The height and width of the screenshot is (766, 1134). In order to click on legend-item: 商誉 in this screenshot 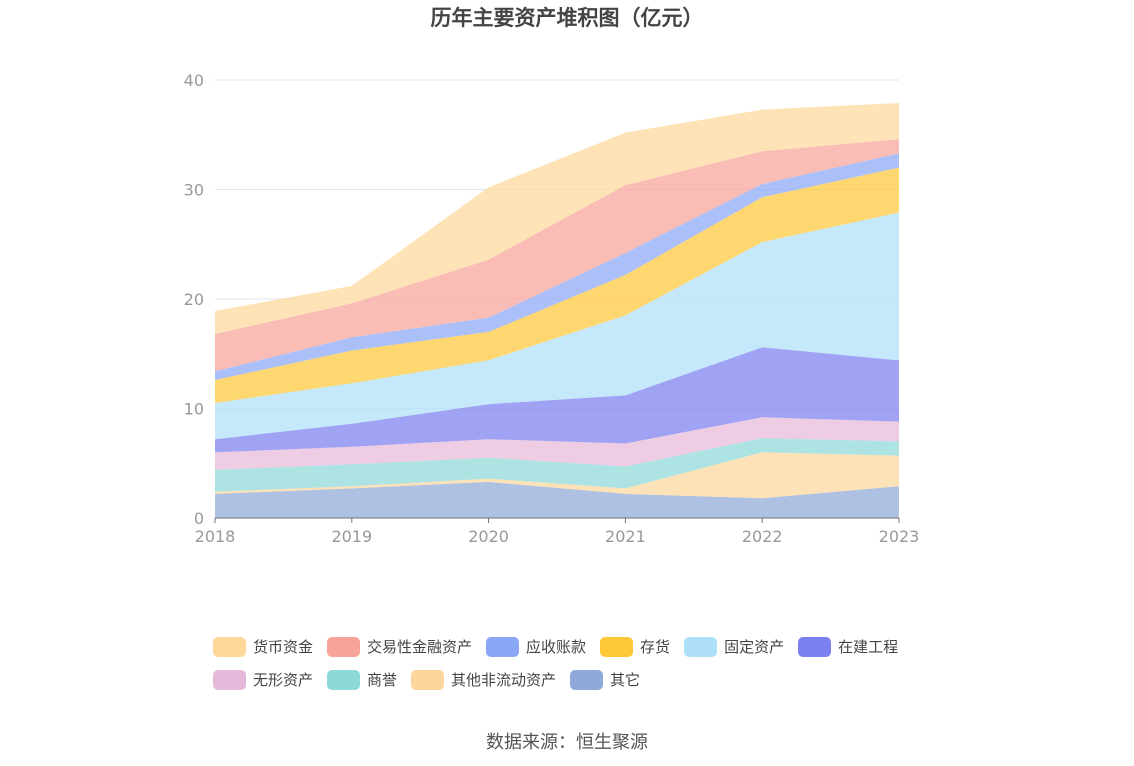, I will do `click(362, 679)`.